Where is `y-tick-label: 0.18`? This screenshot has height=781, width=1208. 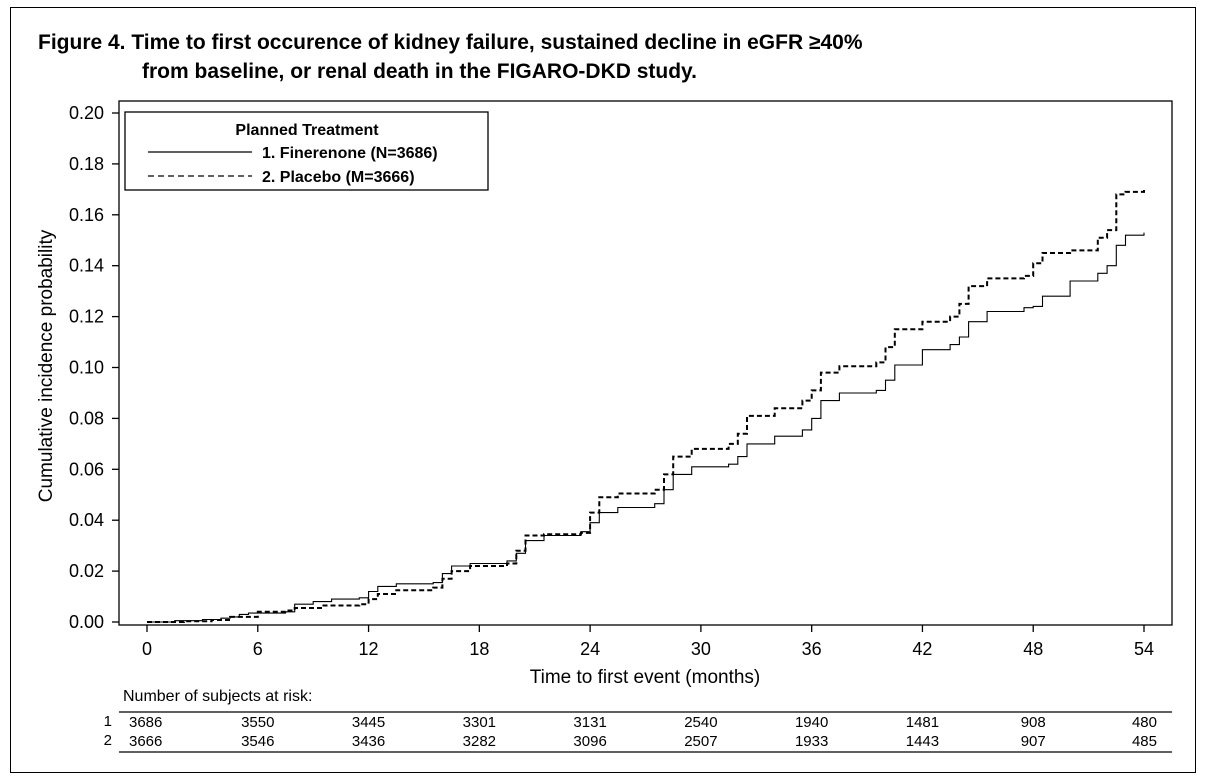
y-tick-label: 0.18 is located at coordinates (86, 164).